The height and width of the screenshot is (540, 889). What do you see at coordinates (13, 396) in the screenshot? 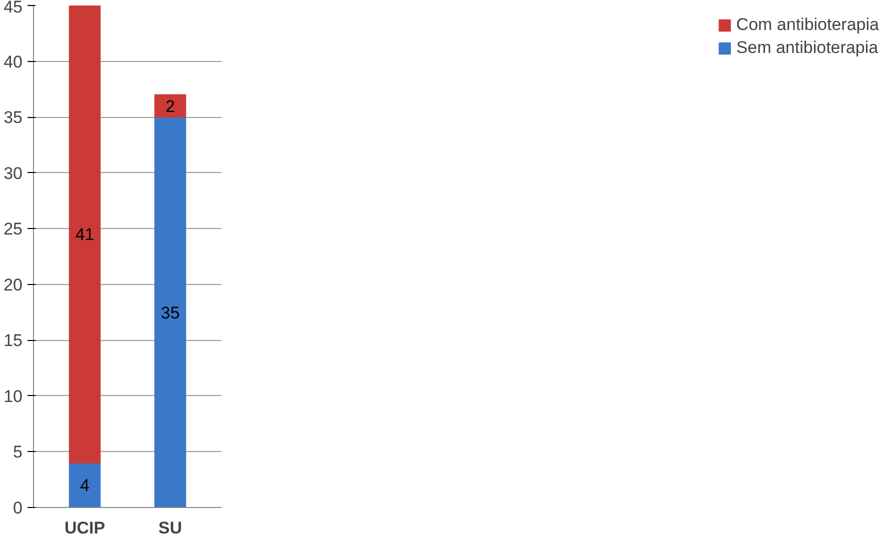
I see `y-tick-label: 10` at bounding box center [13, 396].